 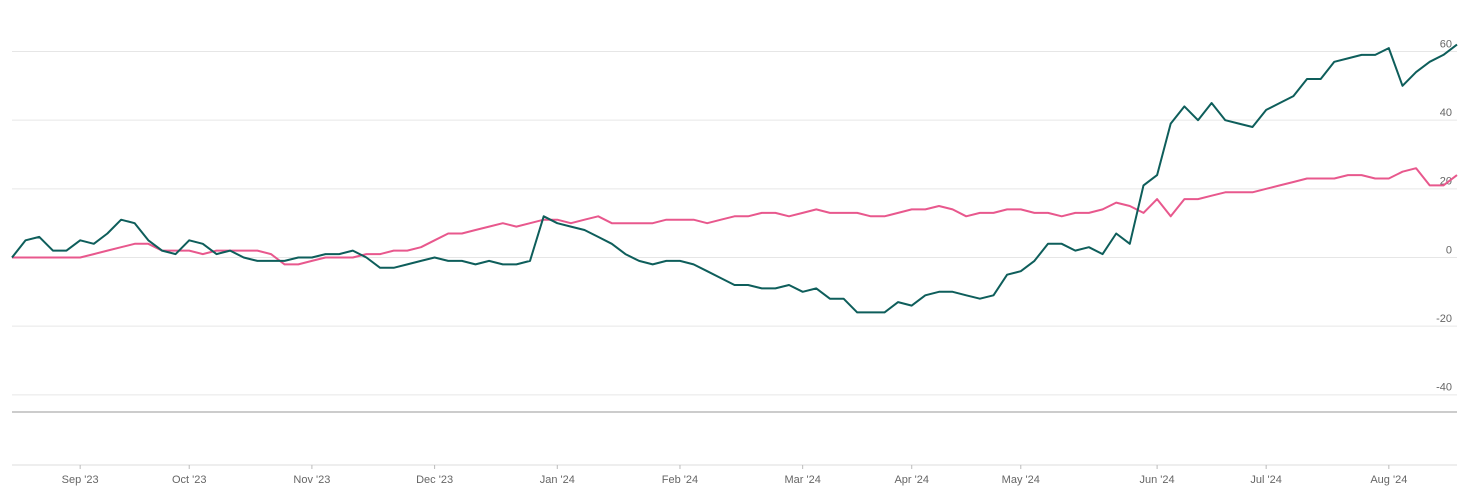 What do you see at coordinates (80, 480) in the screenshot?
I see `x-tick-label: Sep '23` at bounding box center [80, 480].